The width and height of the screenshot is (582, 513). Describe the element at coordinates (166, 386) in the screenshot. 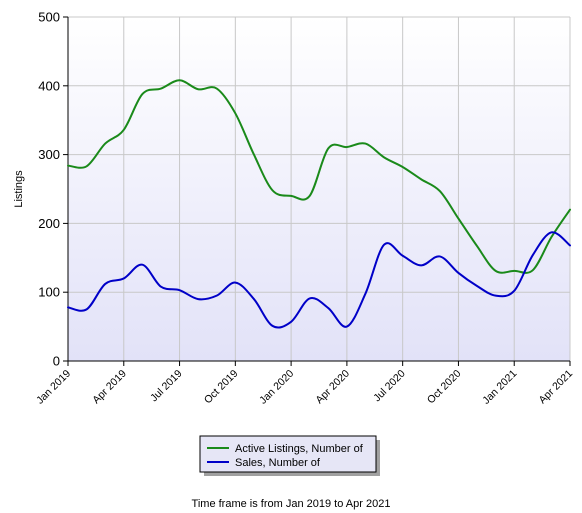

I see `x-tick-label: Jul 2019` at that location.